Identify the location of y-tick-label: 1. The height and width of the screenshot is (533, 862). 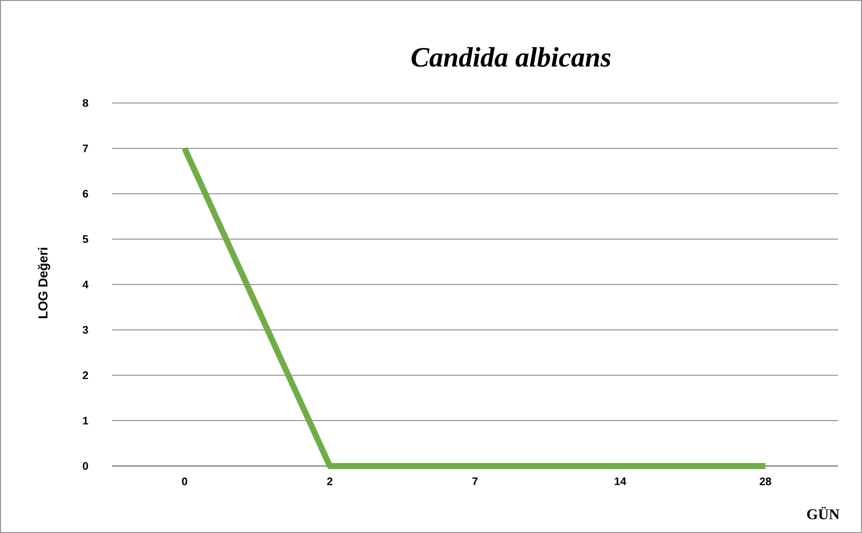
(85, 420).